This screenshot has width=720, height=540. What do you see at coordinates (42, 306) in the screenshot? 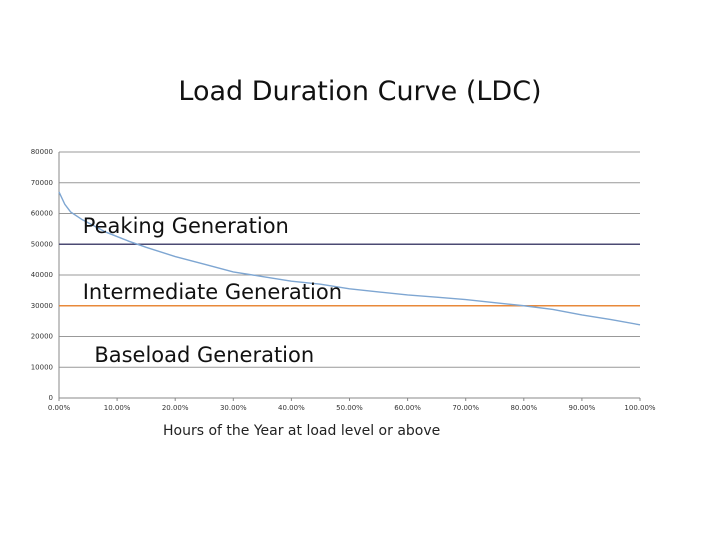
I see `y-tick-label: 30000` at bounding box center [42, 306].